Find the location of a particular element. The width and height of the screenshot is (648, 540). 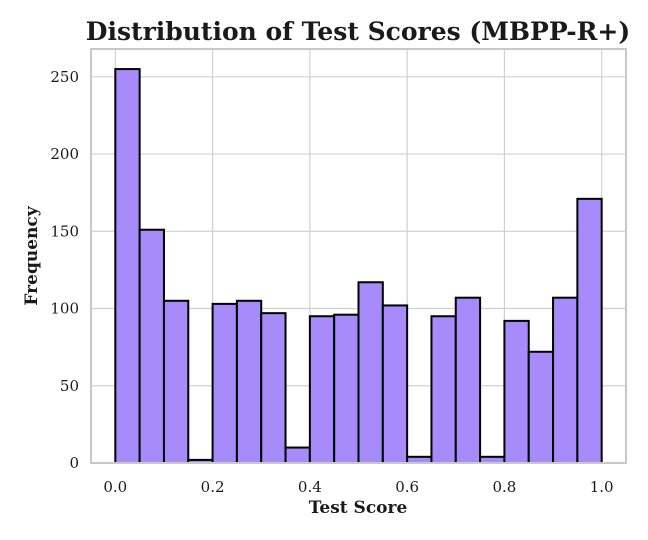

y-tick-label: 200 is located at coordinates (64, 154).